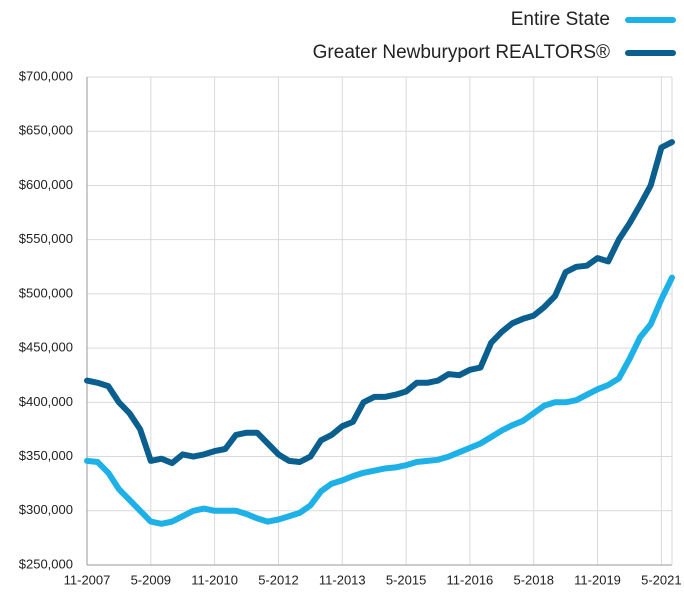 The height and width of the screenshot is (595, 684). I want to click on y-tick-label: $350,000, so click(46, 455).